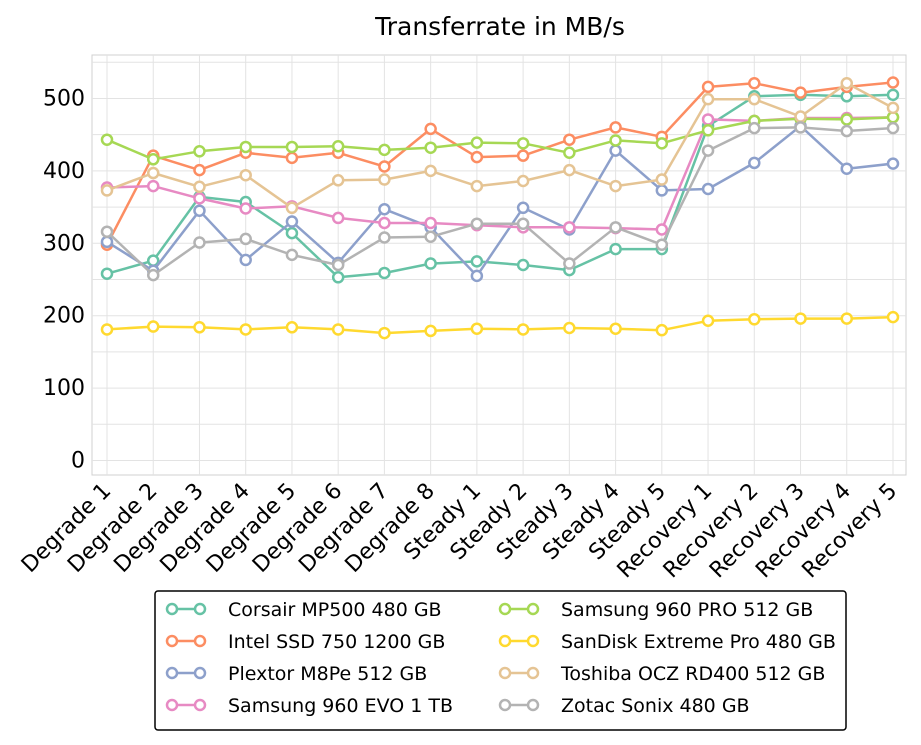  What do you see at coordinates (500, 325) in the screenshot?
I see `series-line` at bounding box center [500, 325].